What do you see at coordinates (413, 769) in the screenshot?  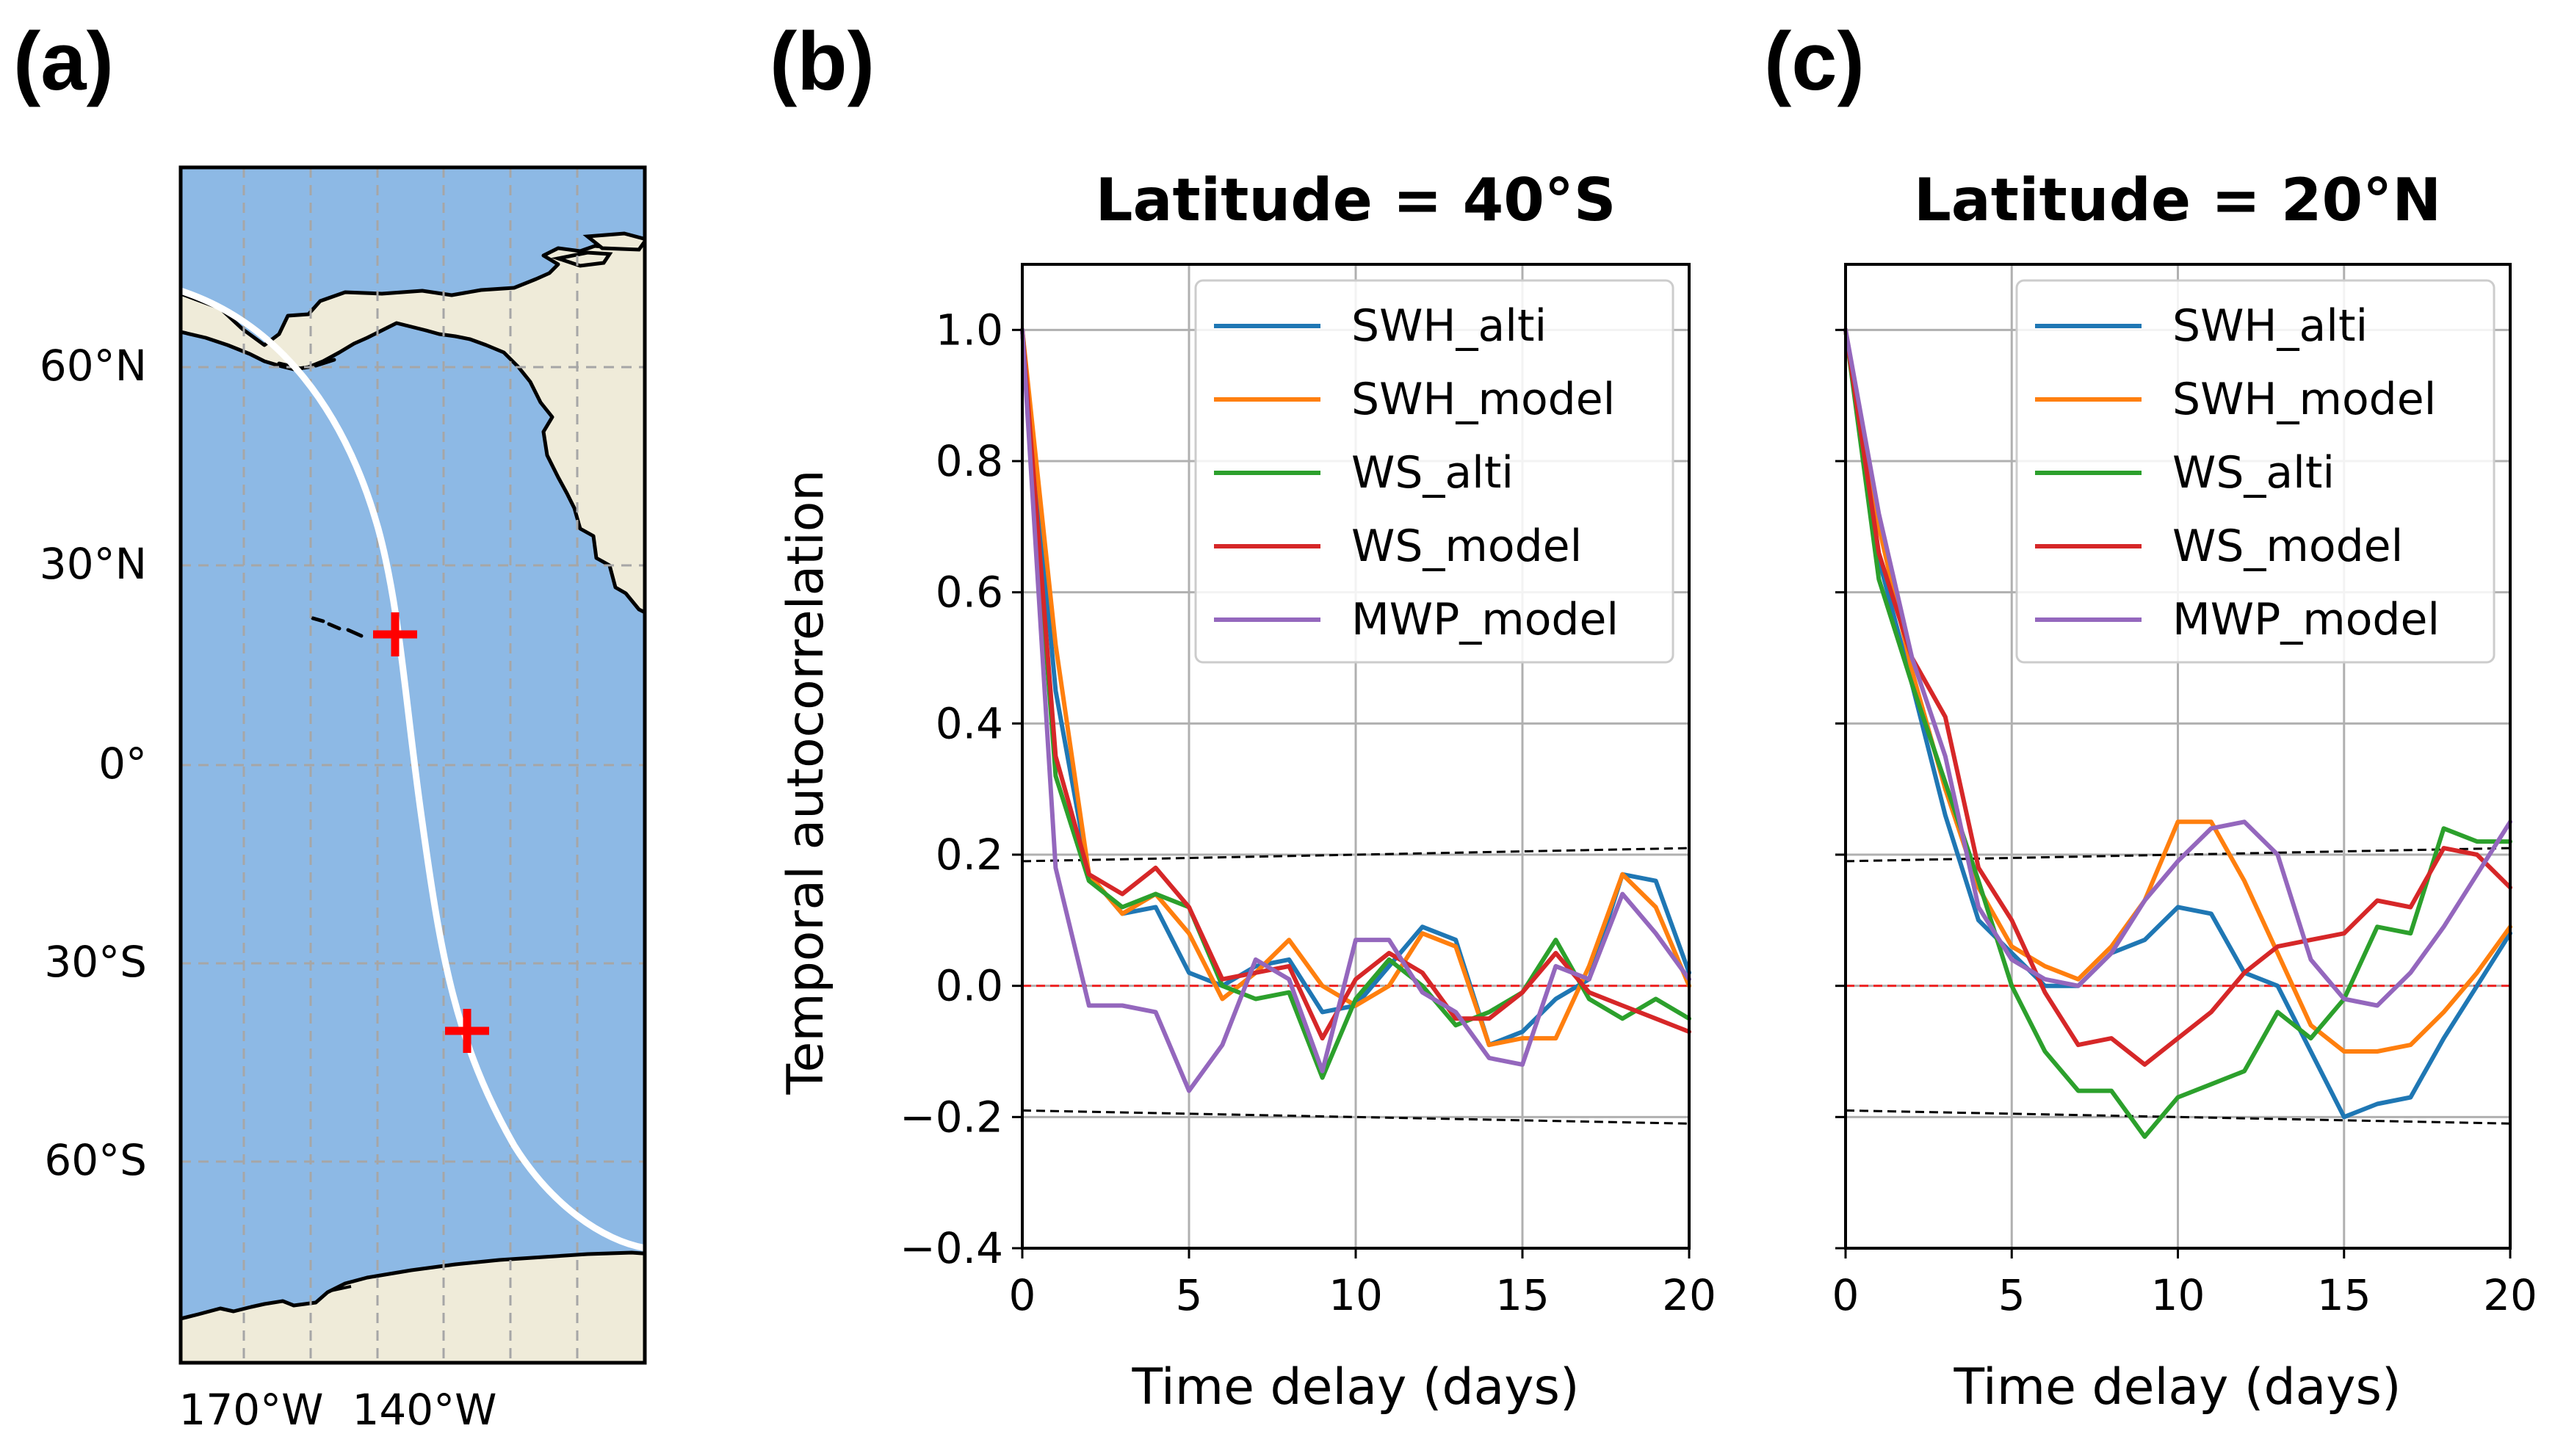 I see `satellite-track` at bounding box center [413, 769].